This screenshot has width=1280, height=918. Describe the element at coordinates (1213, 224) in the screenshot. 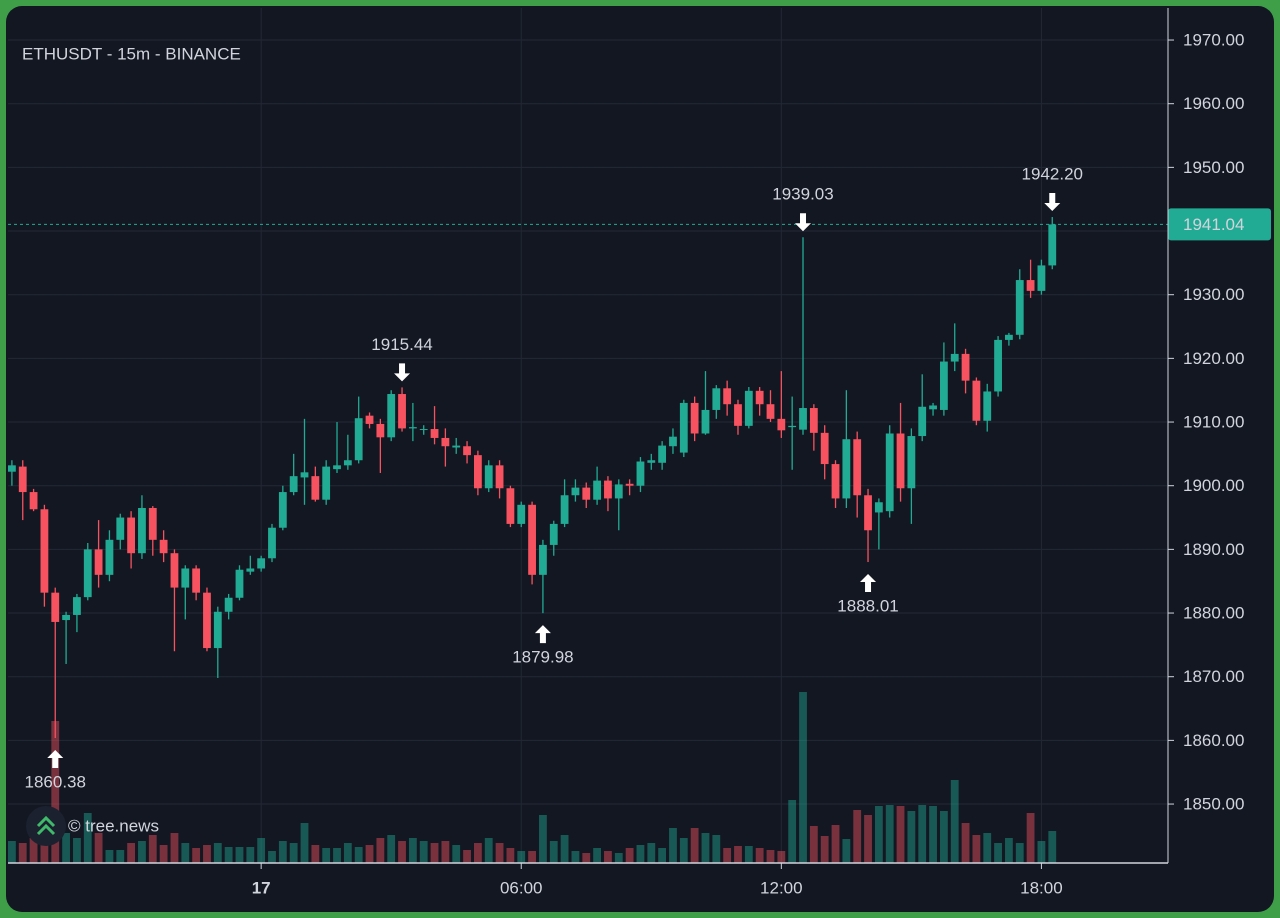

I see `price-label: 1941.04` at that location.